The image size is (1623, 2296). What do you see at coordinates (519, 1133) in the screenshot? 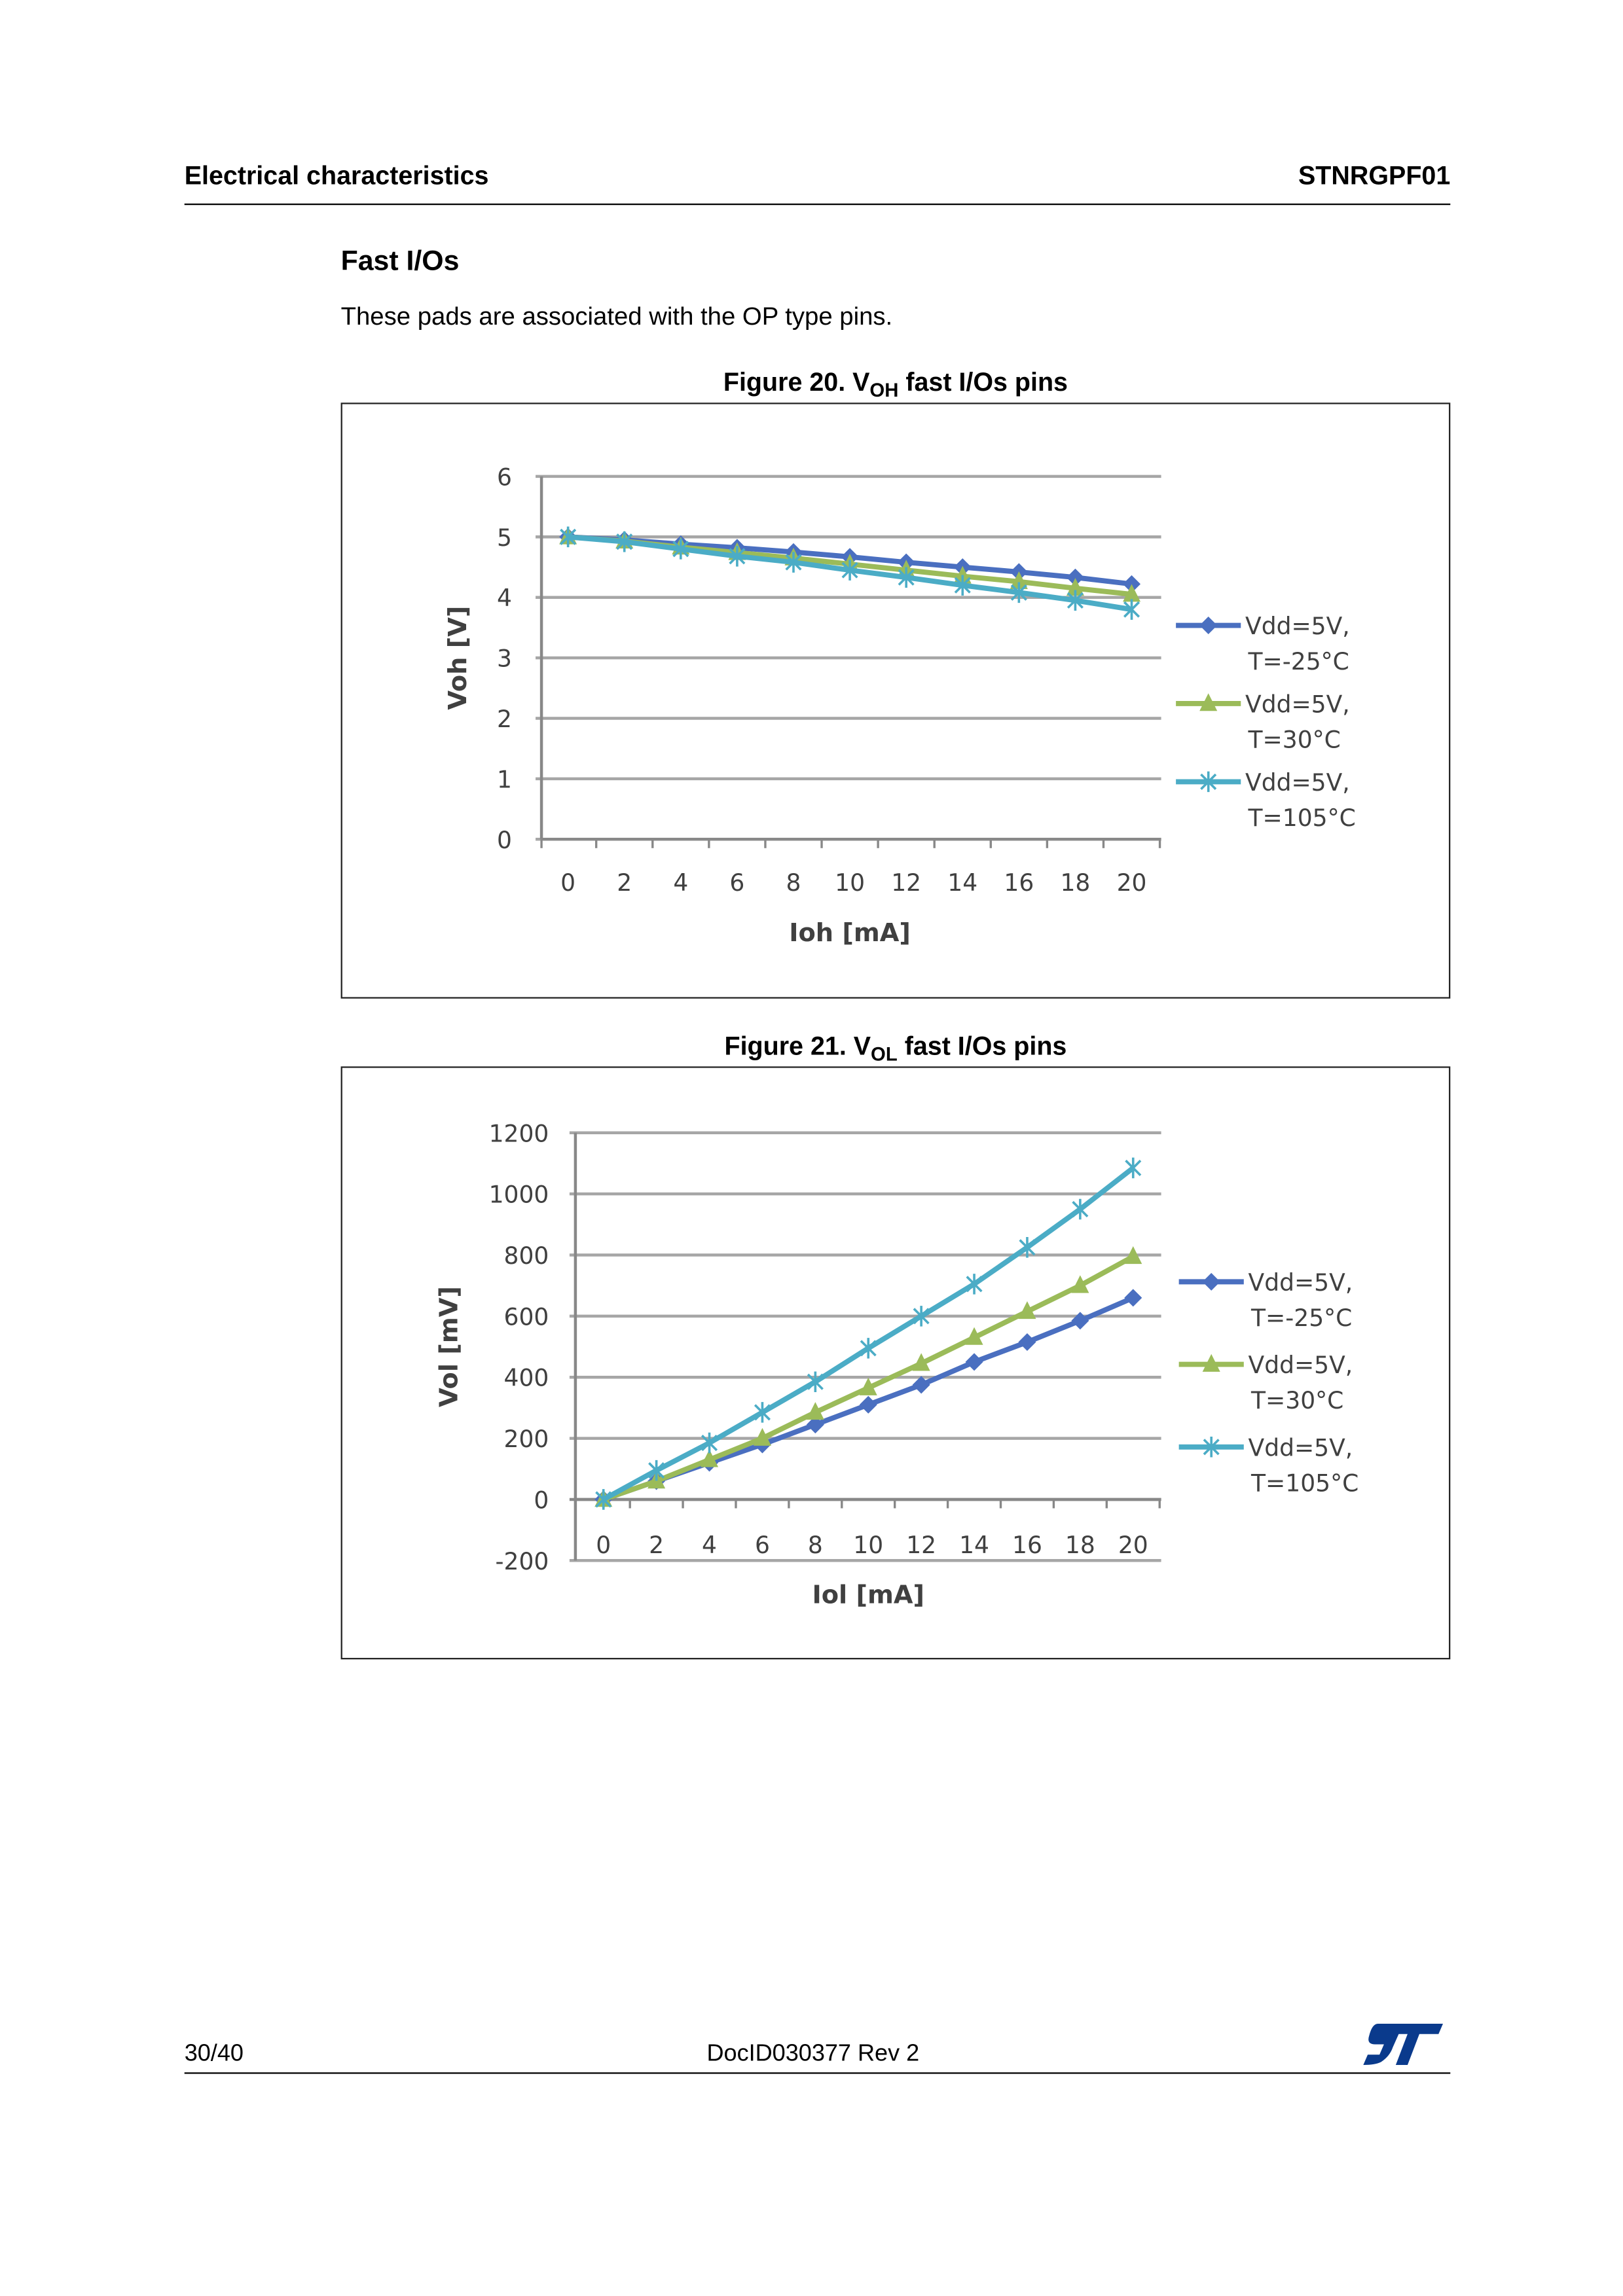
I see `y-tick-label: 1200` at bounding box center [519, 1133].